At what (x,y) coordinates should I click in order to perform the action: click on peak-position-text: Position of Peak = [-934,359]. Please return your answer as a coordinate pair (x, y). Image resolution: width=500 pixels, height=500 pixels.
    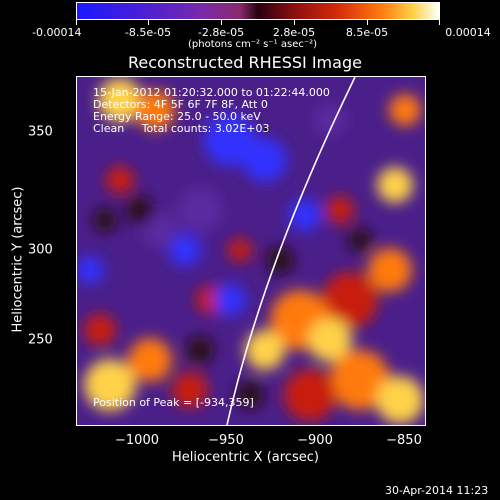
    Looking at the image, I should click on (173, 402).